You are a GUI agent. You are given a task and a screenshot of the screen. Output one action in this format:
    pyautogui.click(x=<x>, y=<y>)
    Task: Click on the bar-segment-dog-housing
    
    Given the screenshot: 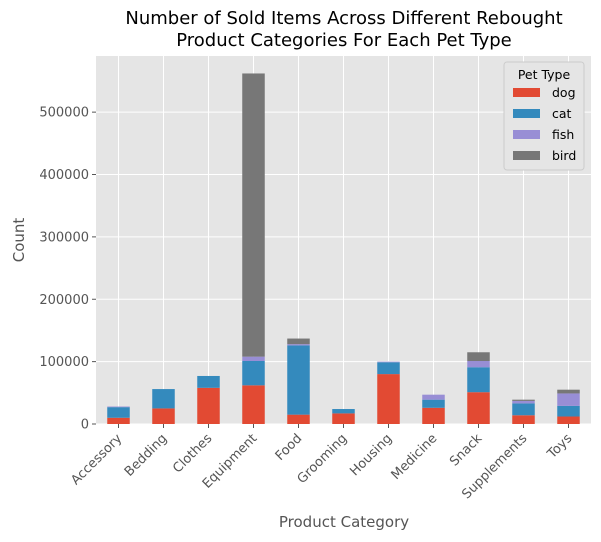 What is the action you would take?
    pyautogui.click(x=388, y=399)
    